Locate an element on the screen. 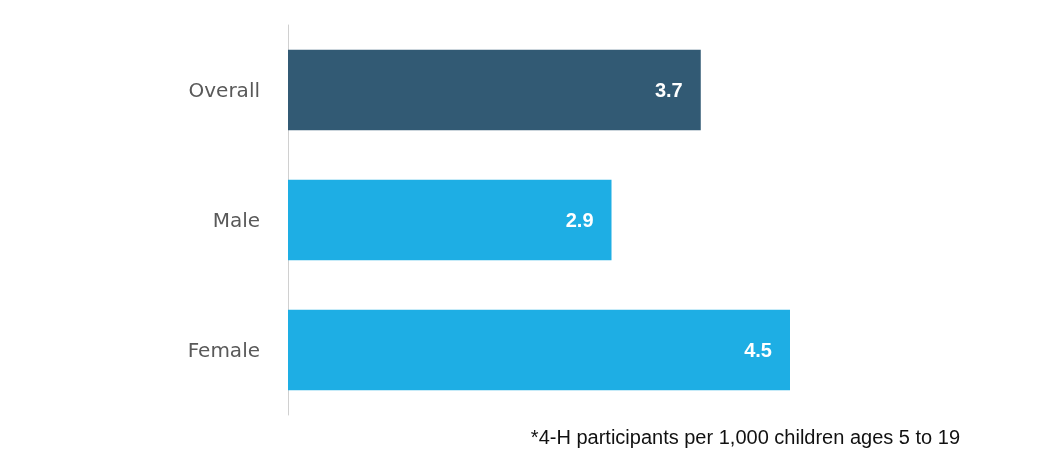  y-tick-label: Male is located at coordinates (236, 220).